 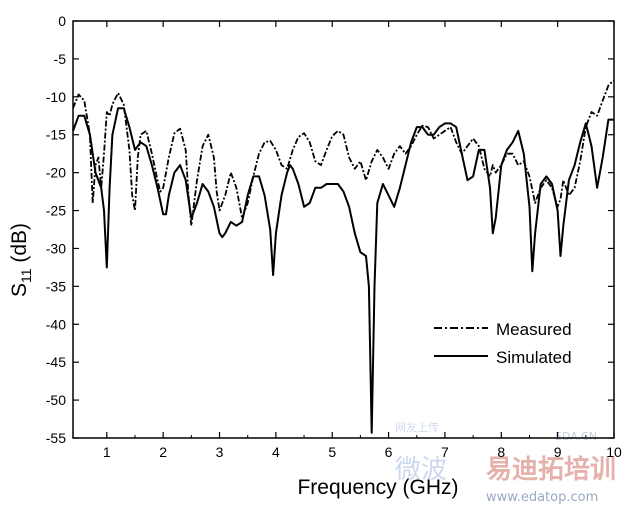 I want to click on legend: Measured Simulated, so click(x=503, y=343).